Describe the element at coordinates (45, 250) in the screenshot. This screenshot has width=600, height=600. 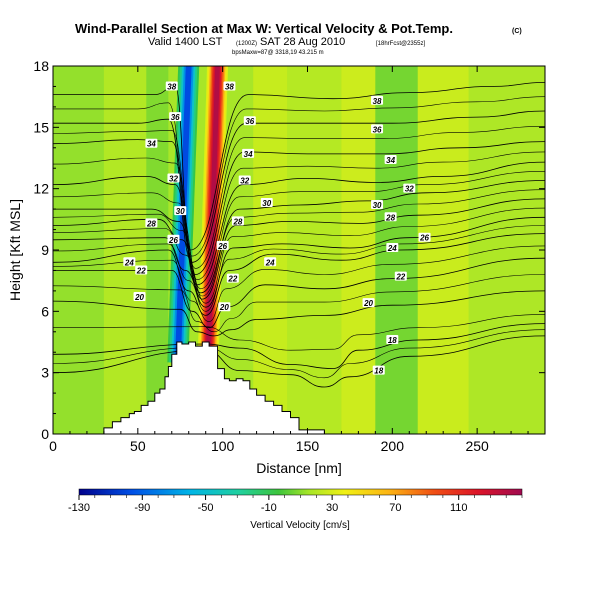
I see `y-tick-label: 9` at that location.